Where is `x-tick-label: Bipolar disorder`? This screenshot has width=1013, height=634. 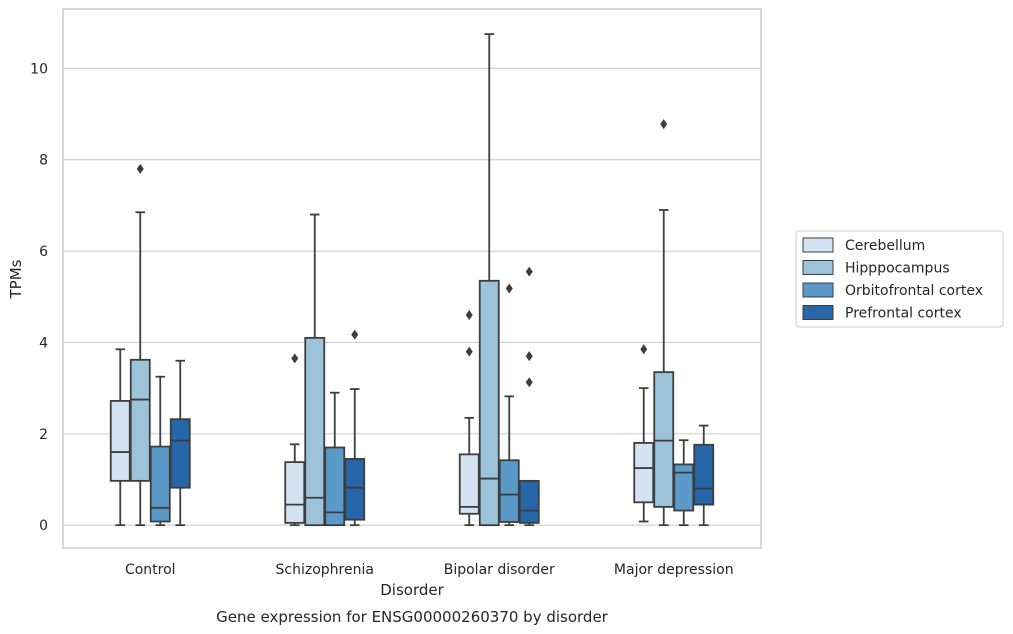 x-tick-label: Bipolar disorder is located at coordinates (499, 570).